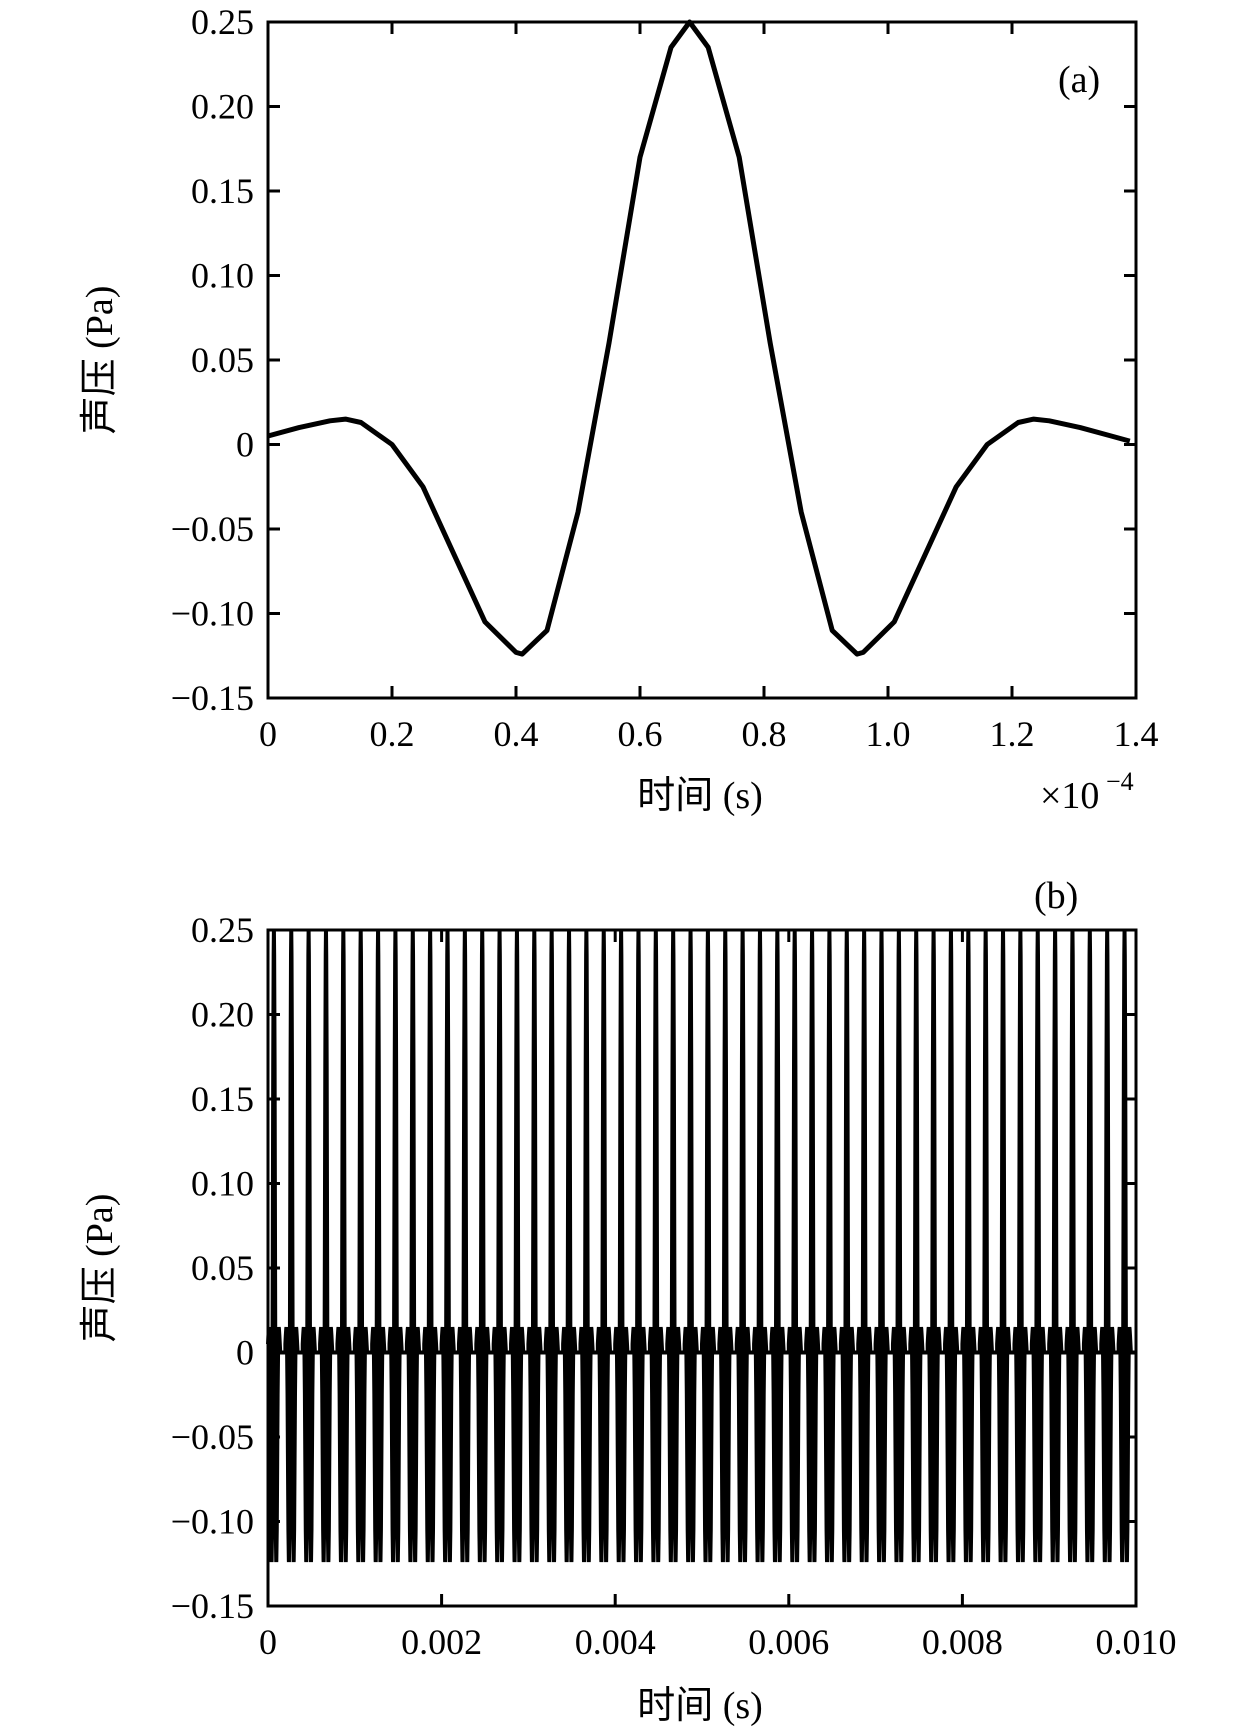 This screenshot has width=1260, height=1734. Describe the element at coordinates (962, 1642) in the screenshot. I see `x-tick-label-b: 0.008` at that location.